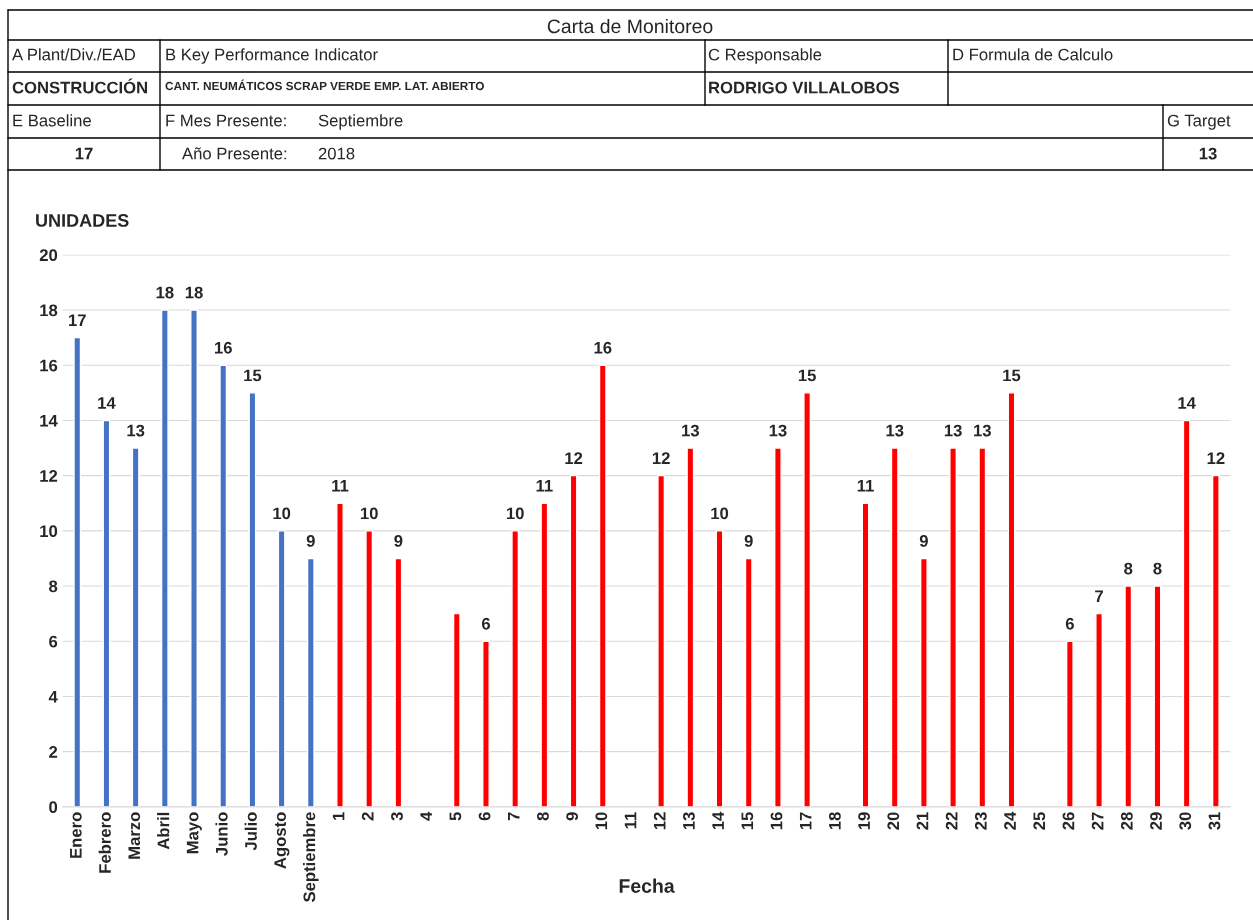  Describe the element at coordinates (1099, 596) in the screenshot. I see `data-label: 7` at that location.